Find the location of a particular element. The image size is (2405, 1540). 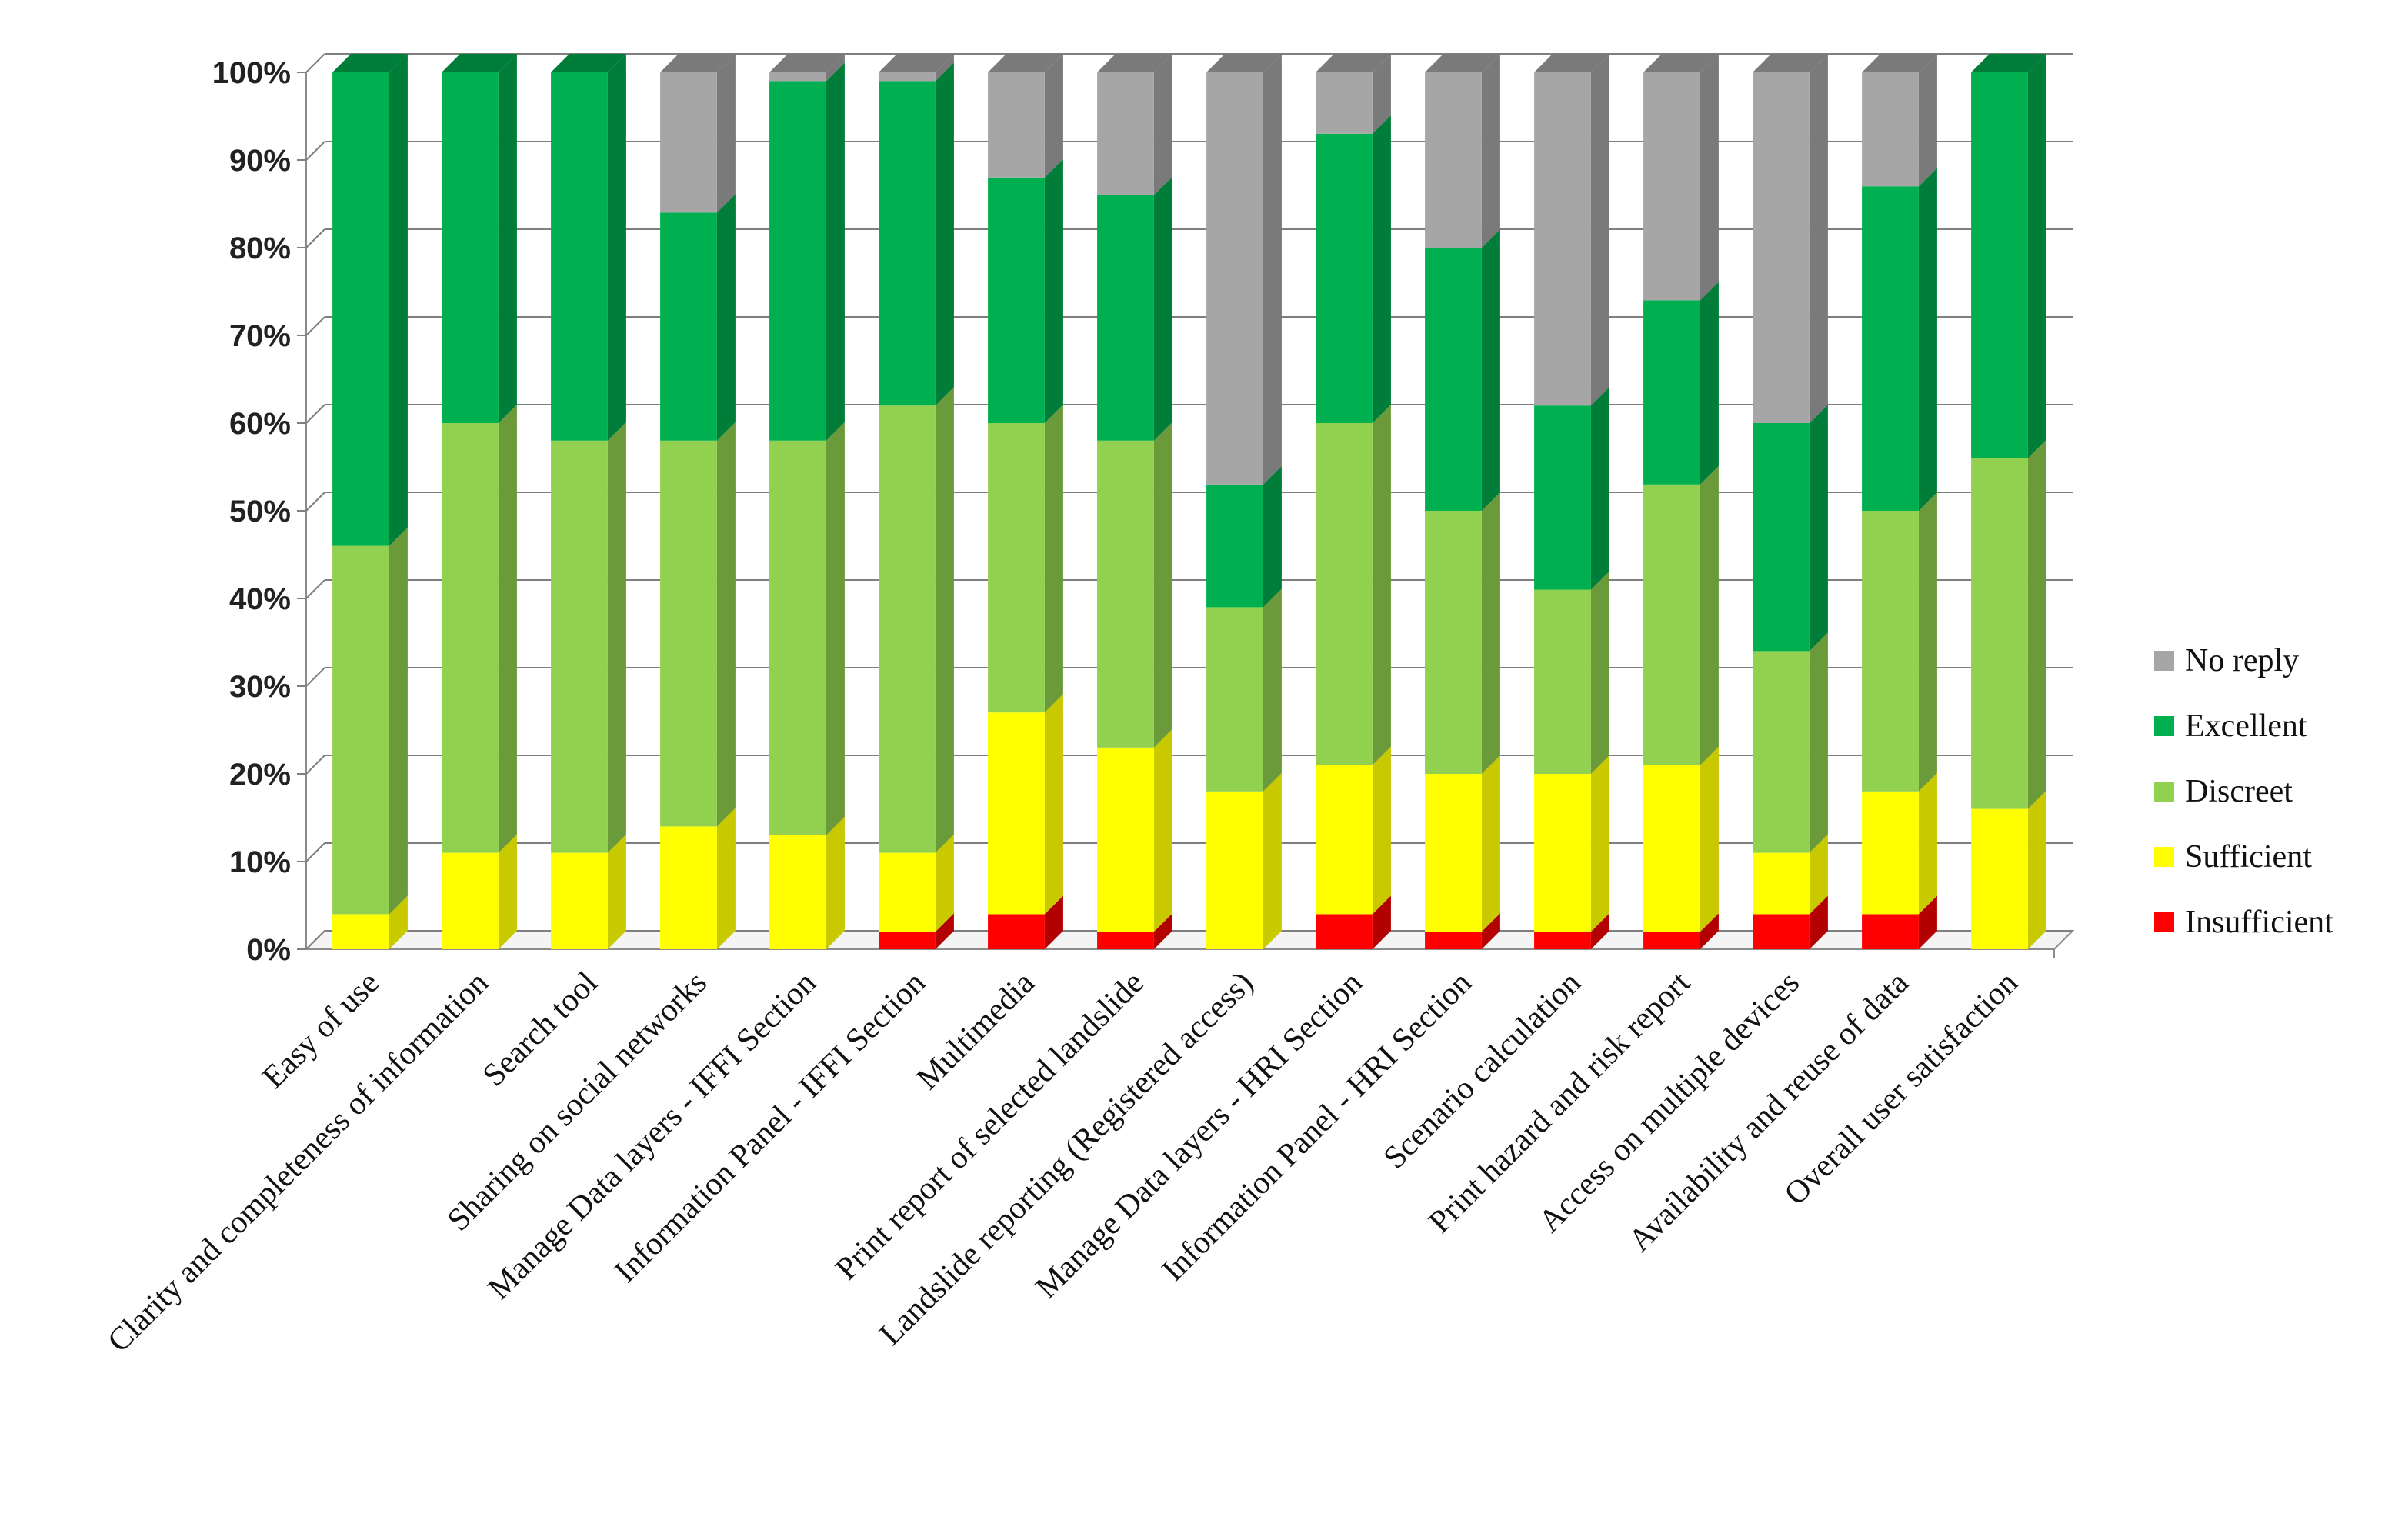

x-tick-label: Landslide reporting (Registered access) is located at coordinates (1066, 1158).